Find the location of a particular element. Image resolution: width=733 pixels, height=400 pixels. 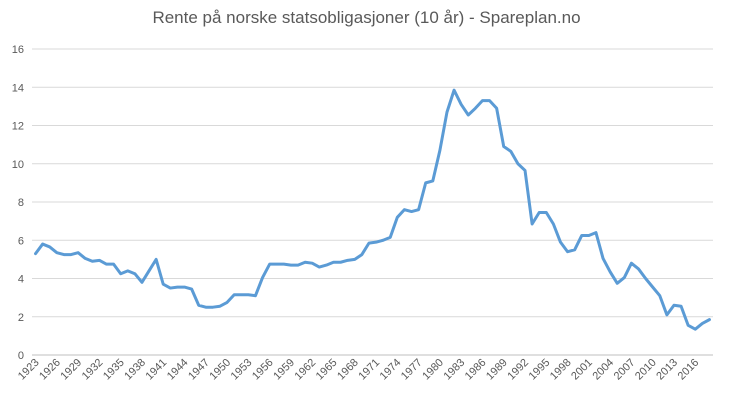

x-tick-label: 1962 is located at coordinates (306, 370).